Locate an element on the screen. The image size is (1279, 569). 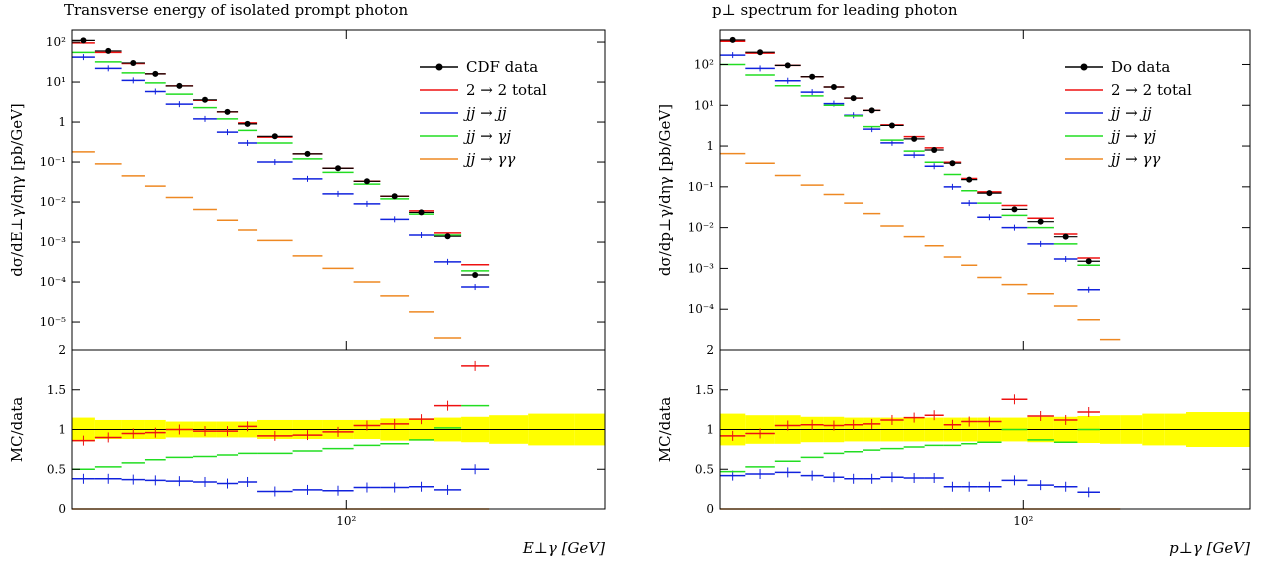
y-tick-label: 10⁻⁵ is located at coordinates (53, 322).